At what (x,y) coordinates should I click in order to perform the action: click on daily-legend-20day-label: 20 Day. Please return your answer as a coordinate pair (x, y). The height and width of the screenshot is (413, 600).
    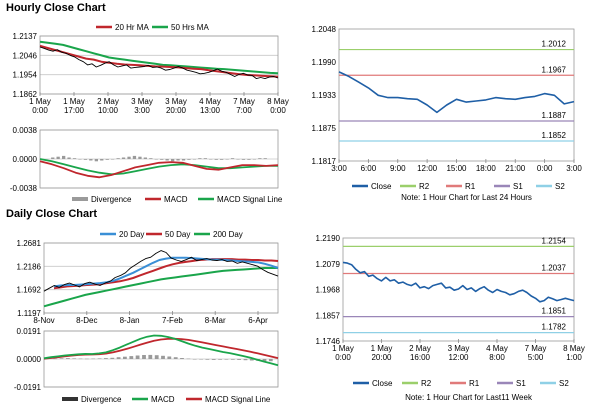
    Looking at the image, I should click on (131, 234).